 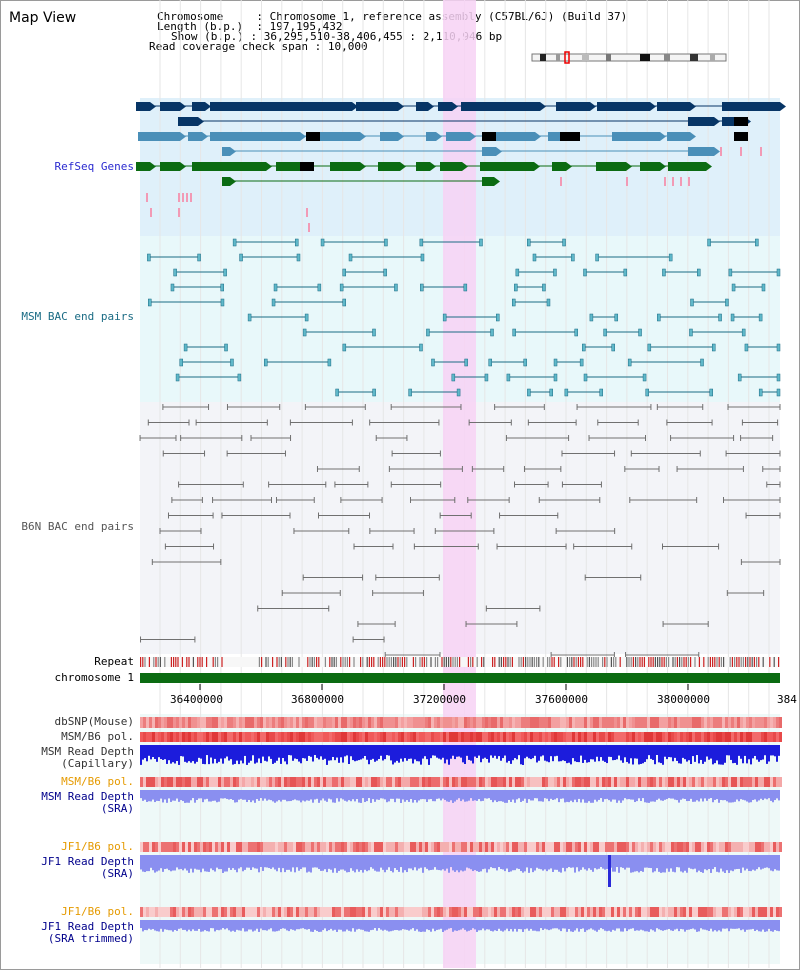 What do you see at coordinates (97, 911) in the screenshot?
I see `track-label-jf1-b6-pol-2: JF1/B6 pol.` at bounding box center [97, 911].